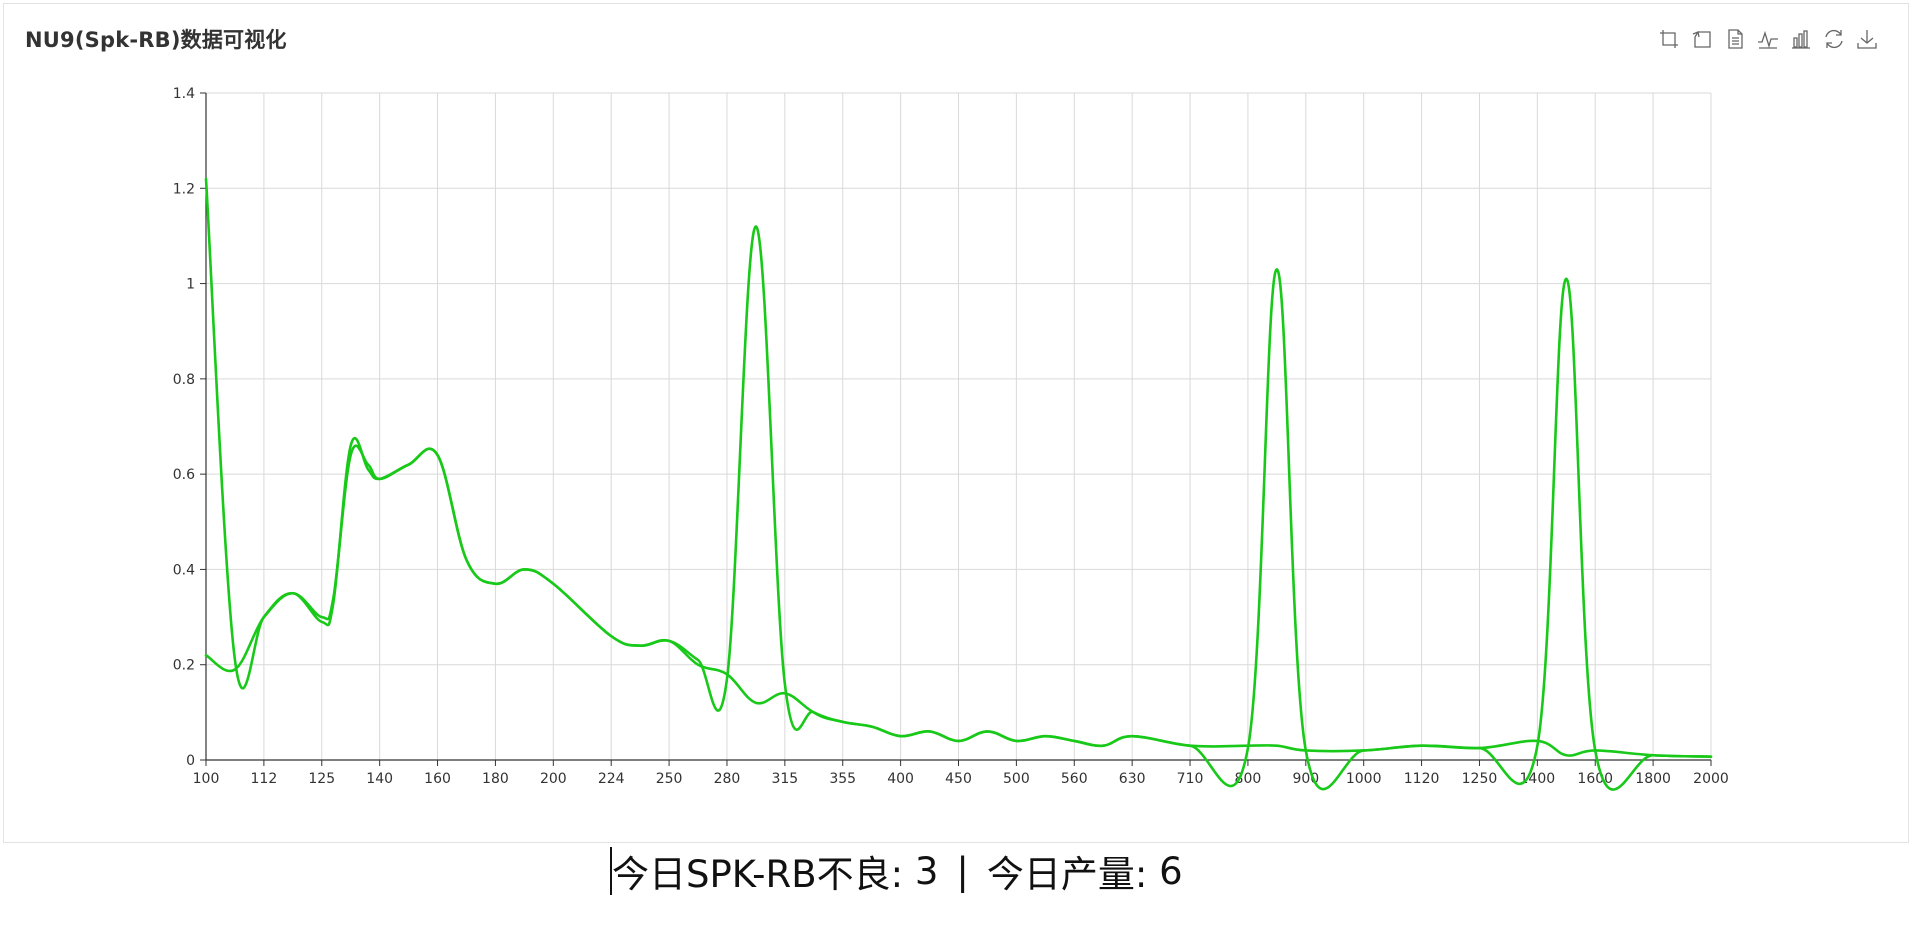 The height and width of the screenshot is (944, 1913). I want to click on x-tick-label: 500, so click(1016, 779).